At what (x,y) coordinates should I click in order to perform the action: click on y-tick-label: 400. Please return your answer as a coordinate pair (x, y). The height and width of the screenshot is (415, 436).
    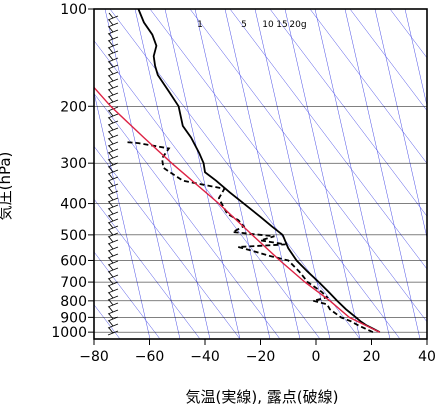
    Looking at the image, I should click on (73, 205).